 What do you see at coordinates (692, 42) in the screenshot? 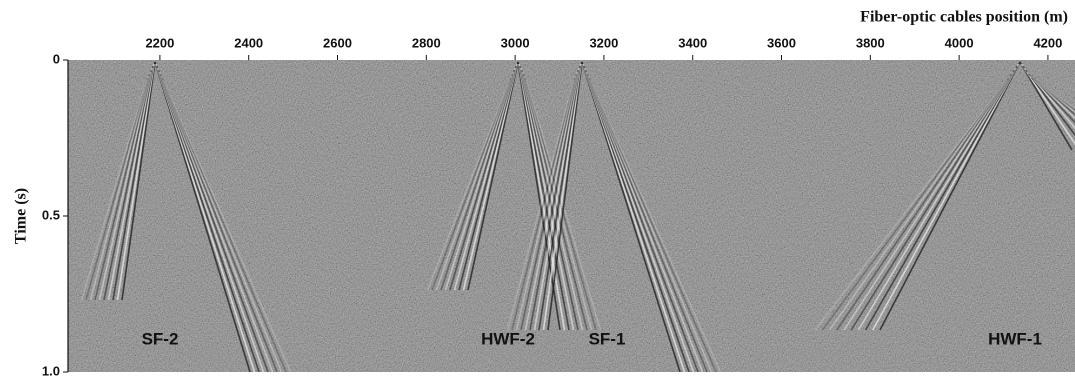
I see `x-tick-label: 3400` at bounding box center [692, 42].